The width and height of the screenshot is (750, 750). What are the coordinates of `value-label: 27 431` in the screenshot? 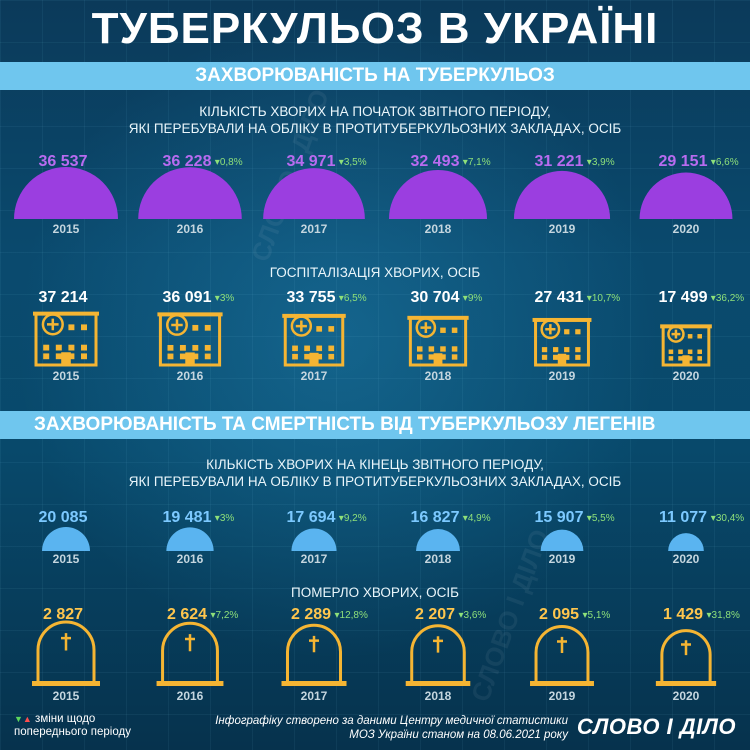 It's located at (559, 297).